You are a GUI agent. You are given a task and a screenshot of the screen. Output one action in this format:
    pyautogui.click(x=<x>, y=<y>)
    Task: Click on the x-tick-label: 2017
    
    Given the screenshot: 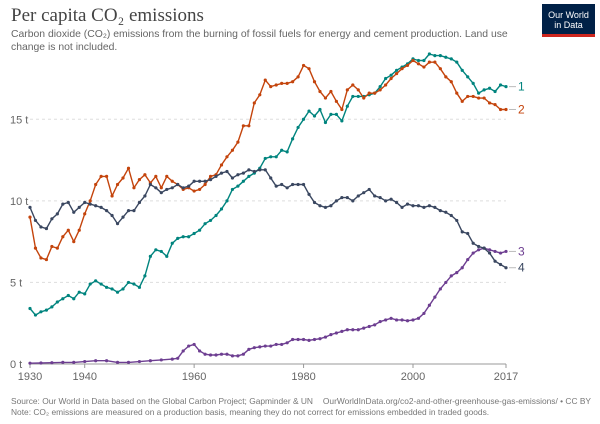 What is the action you would take?
    pyautogui.click(x=506, y=377)
    